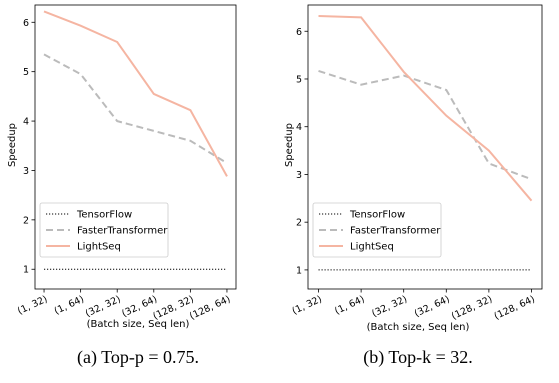  Describe the element at coordinates (138, 357) in the screenshot. I see `caption-a: (a) Top-p = 0.75.` at that location.